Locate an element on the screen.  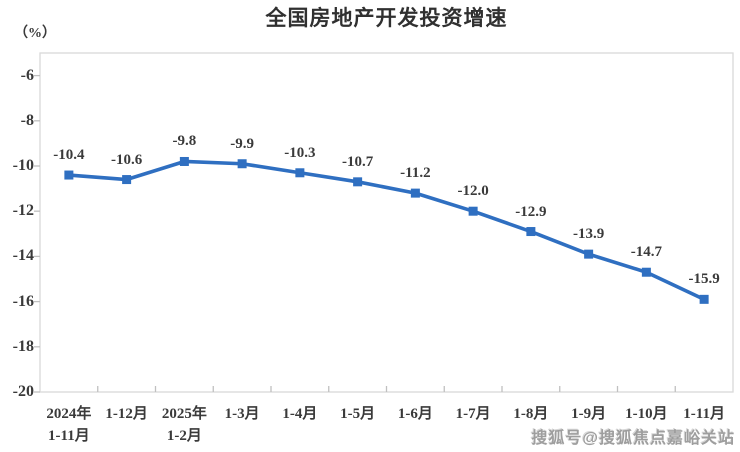
watermark-text: 搜狐号@搜狐焦点嘉峪关站 is located at coordinates (633, 438).